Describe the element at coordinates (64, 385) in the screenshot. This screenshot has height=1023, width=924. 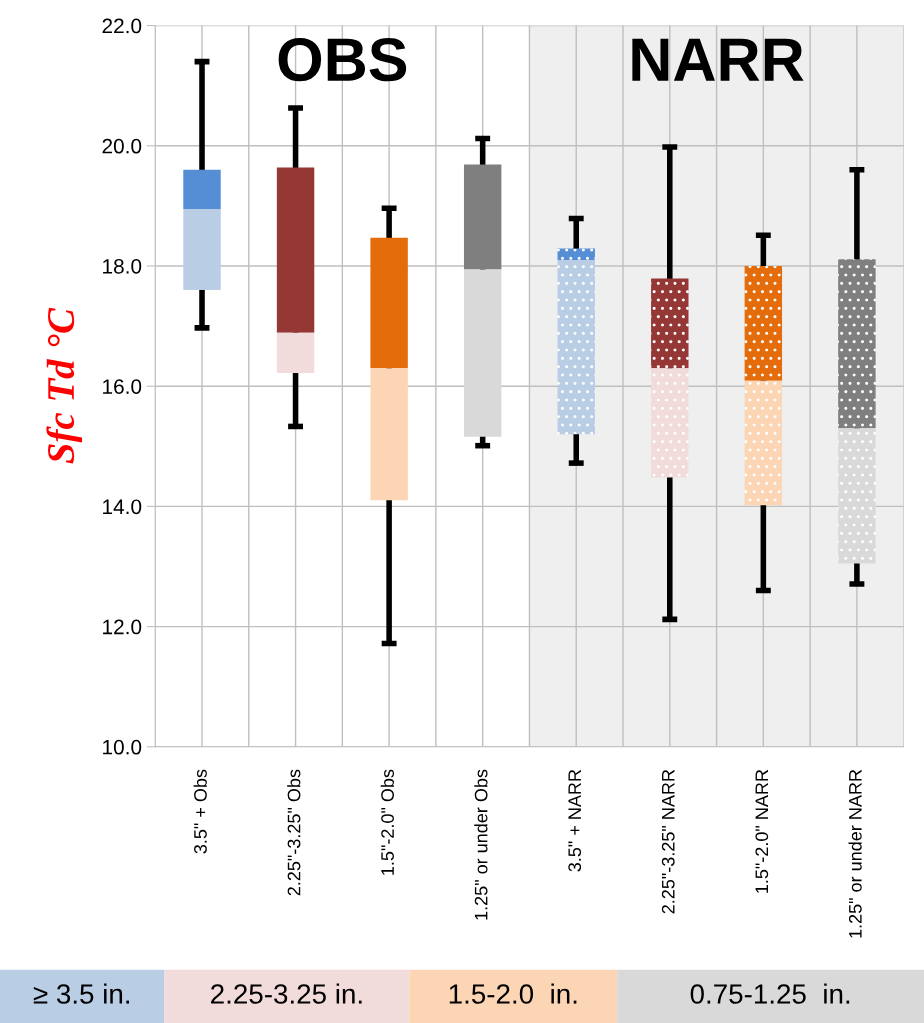
I see `y-axis-title: Sfc Td °C` at that location.